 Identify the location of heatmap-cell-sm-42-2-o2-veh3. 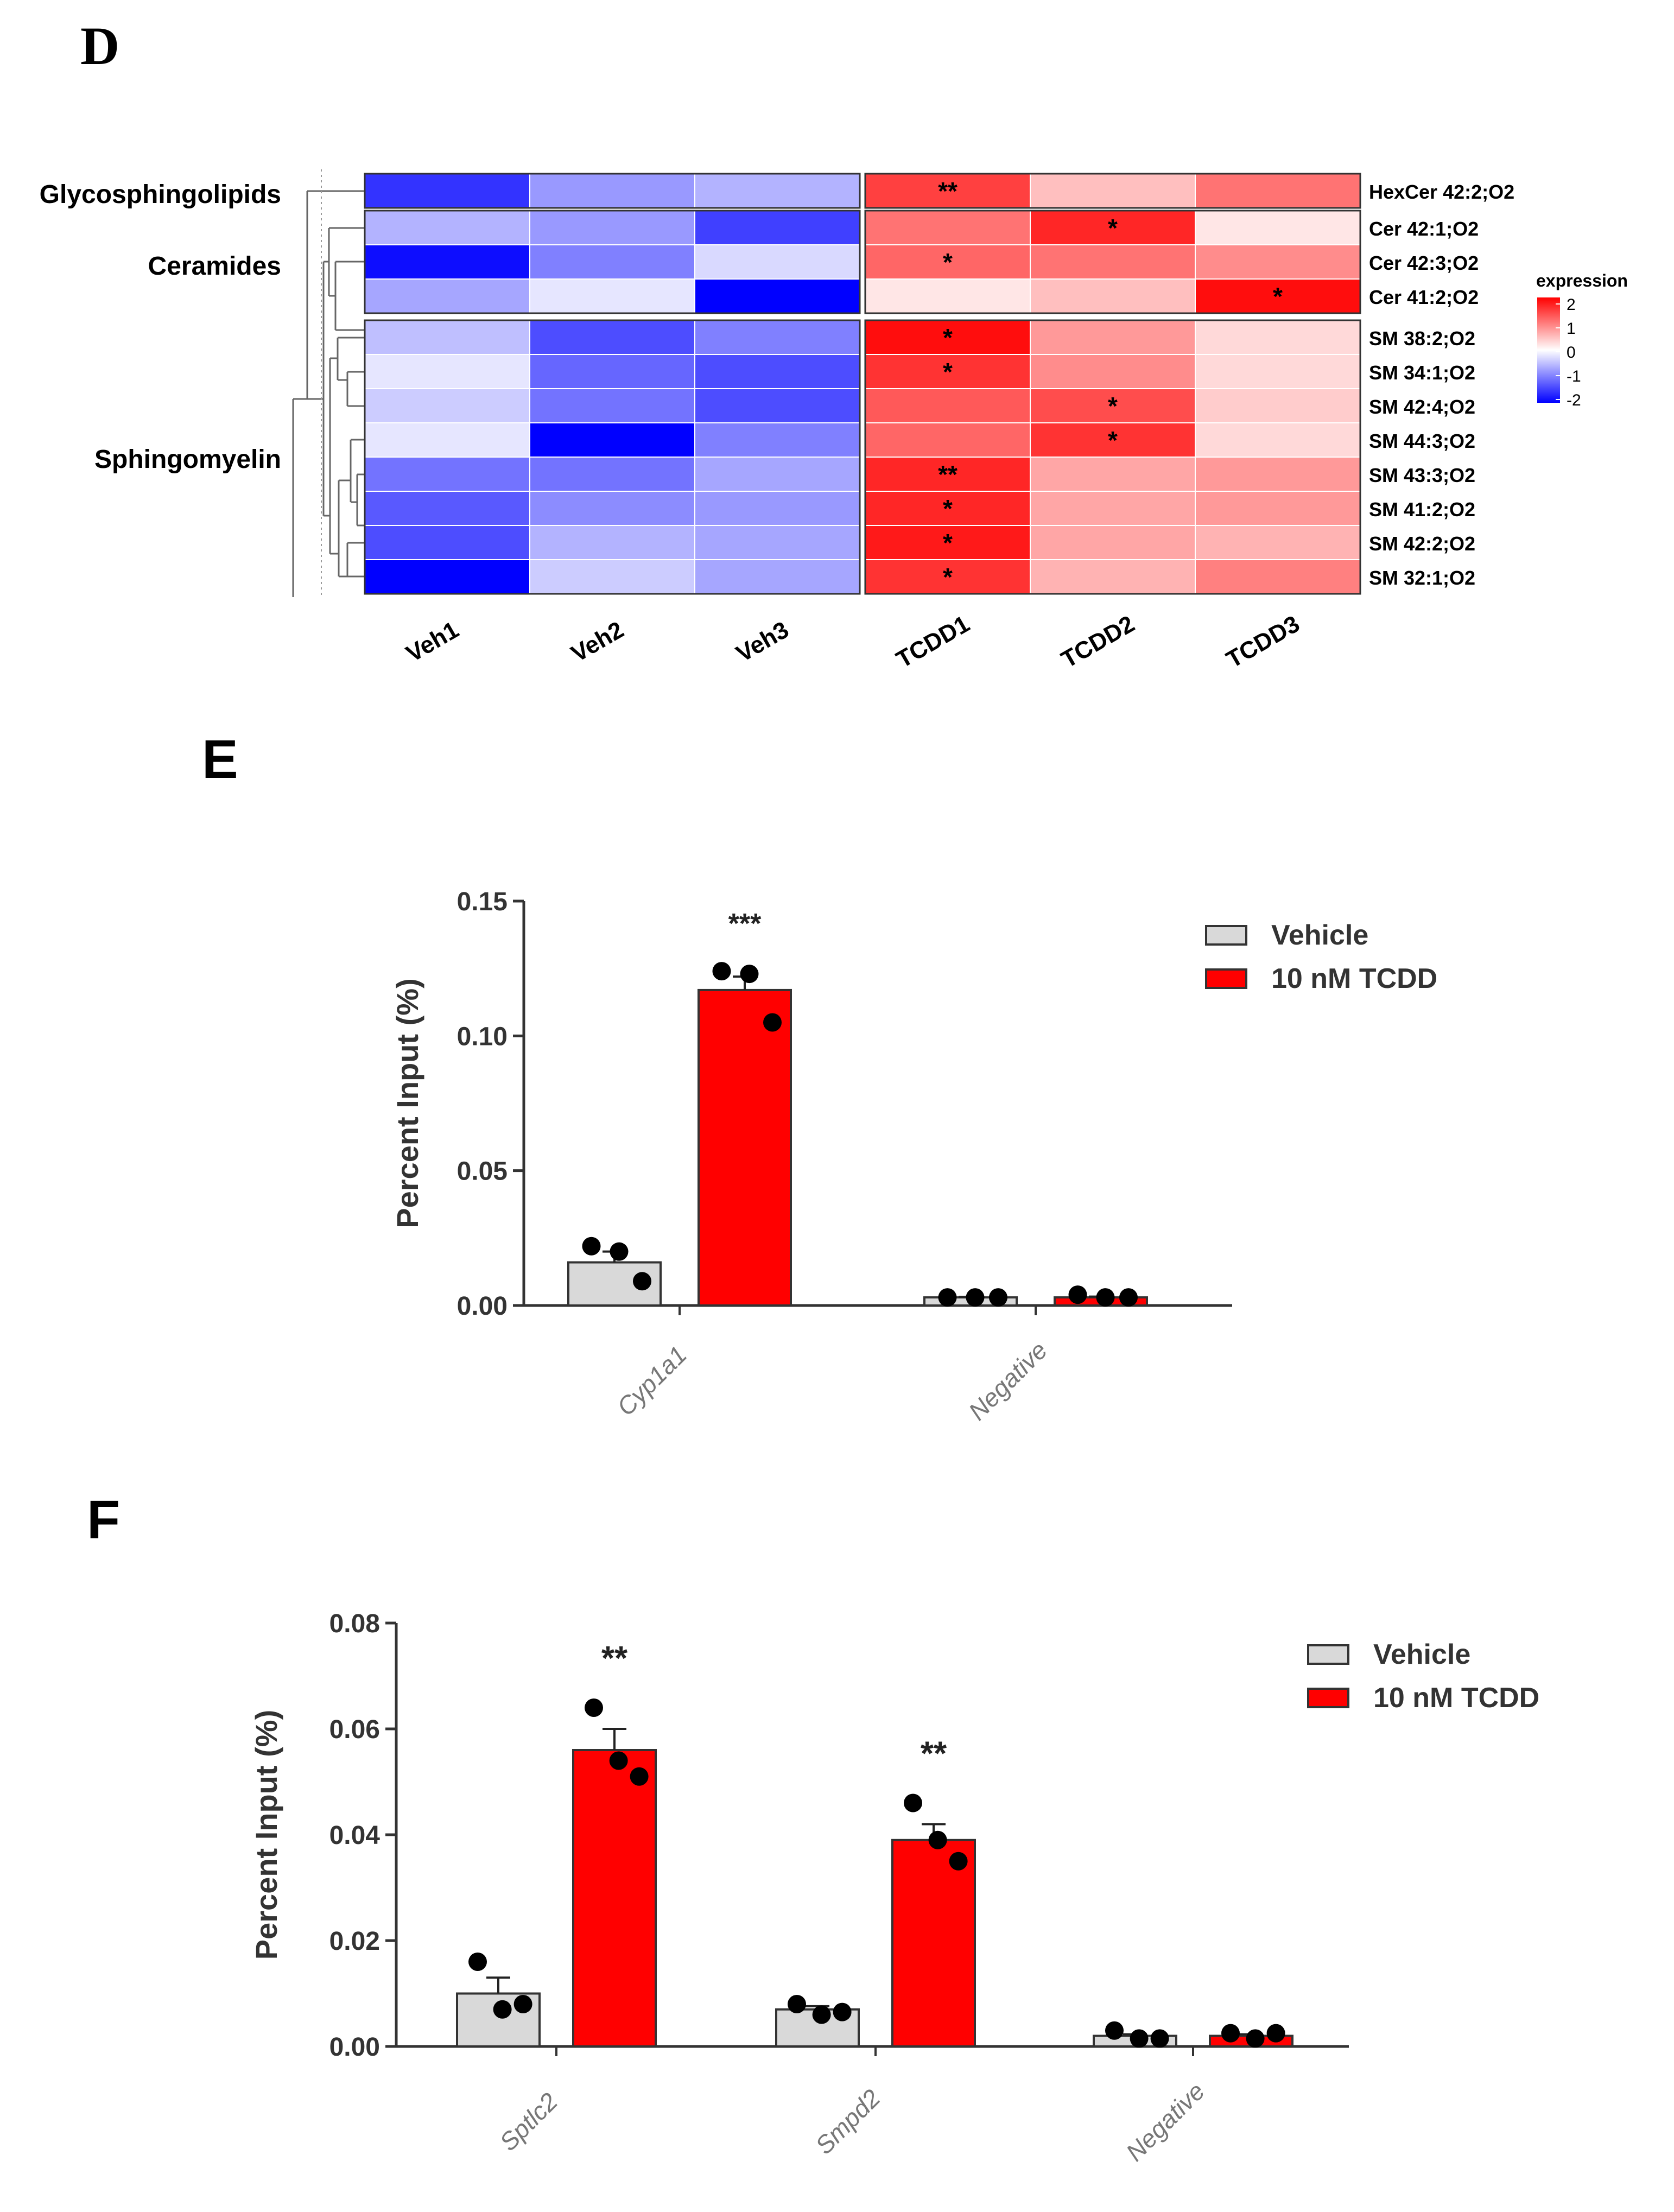
(777, 543).